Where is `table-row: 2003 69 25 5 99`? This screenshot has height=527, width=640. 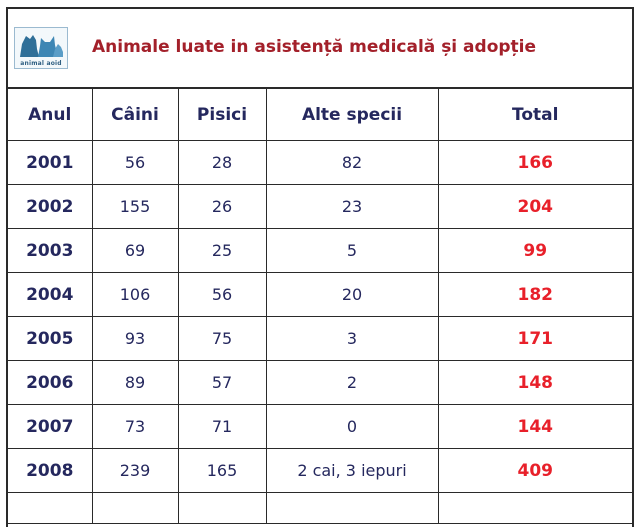
table-row: 2003 69 25 5 99 is located at coordinates (320, 250).